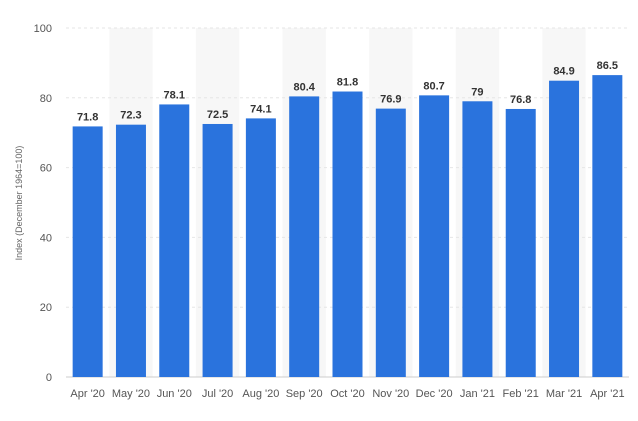  Describe the element at coordinates (46, 169) in the screenshot. I see `y-tick-label: 60` at that location.